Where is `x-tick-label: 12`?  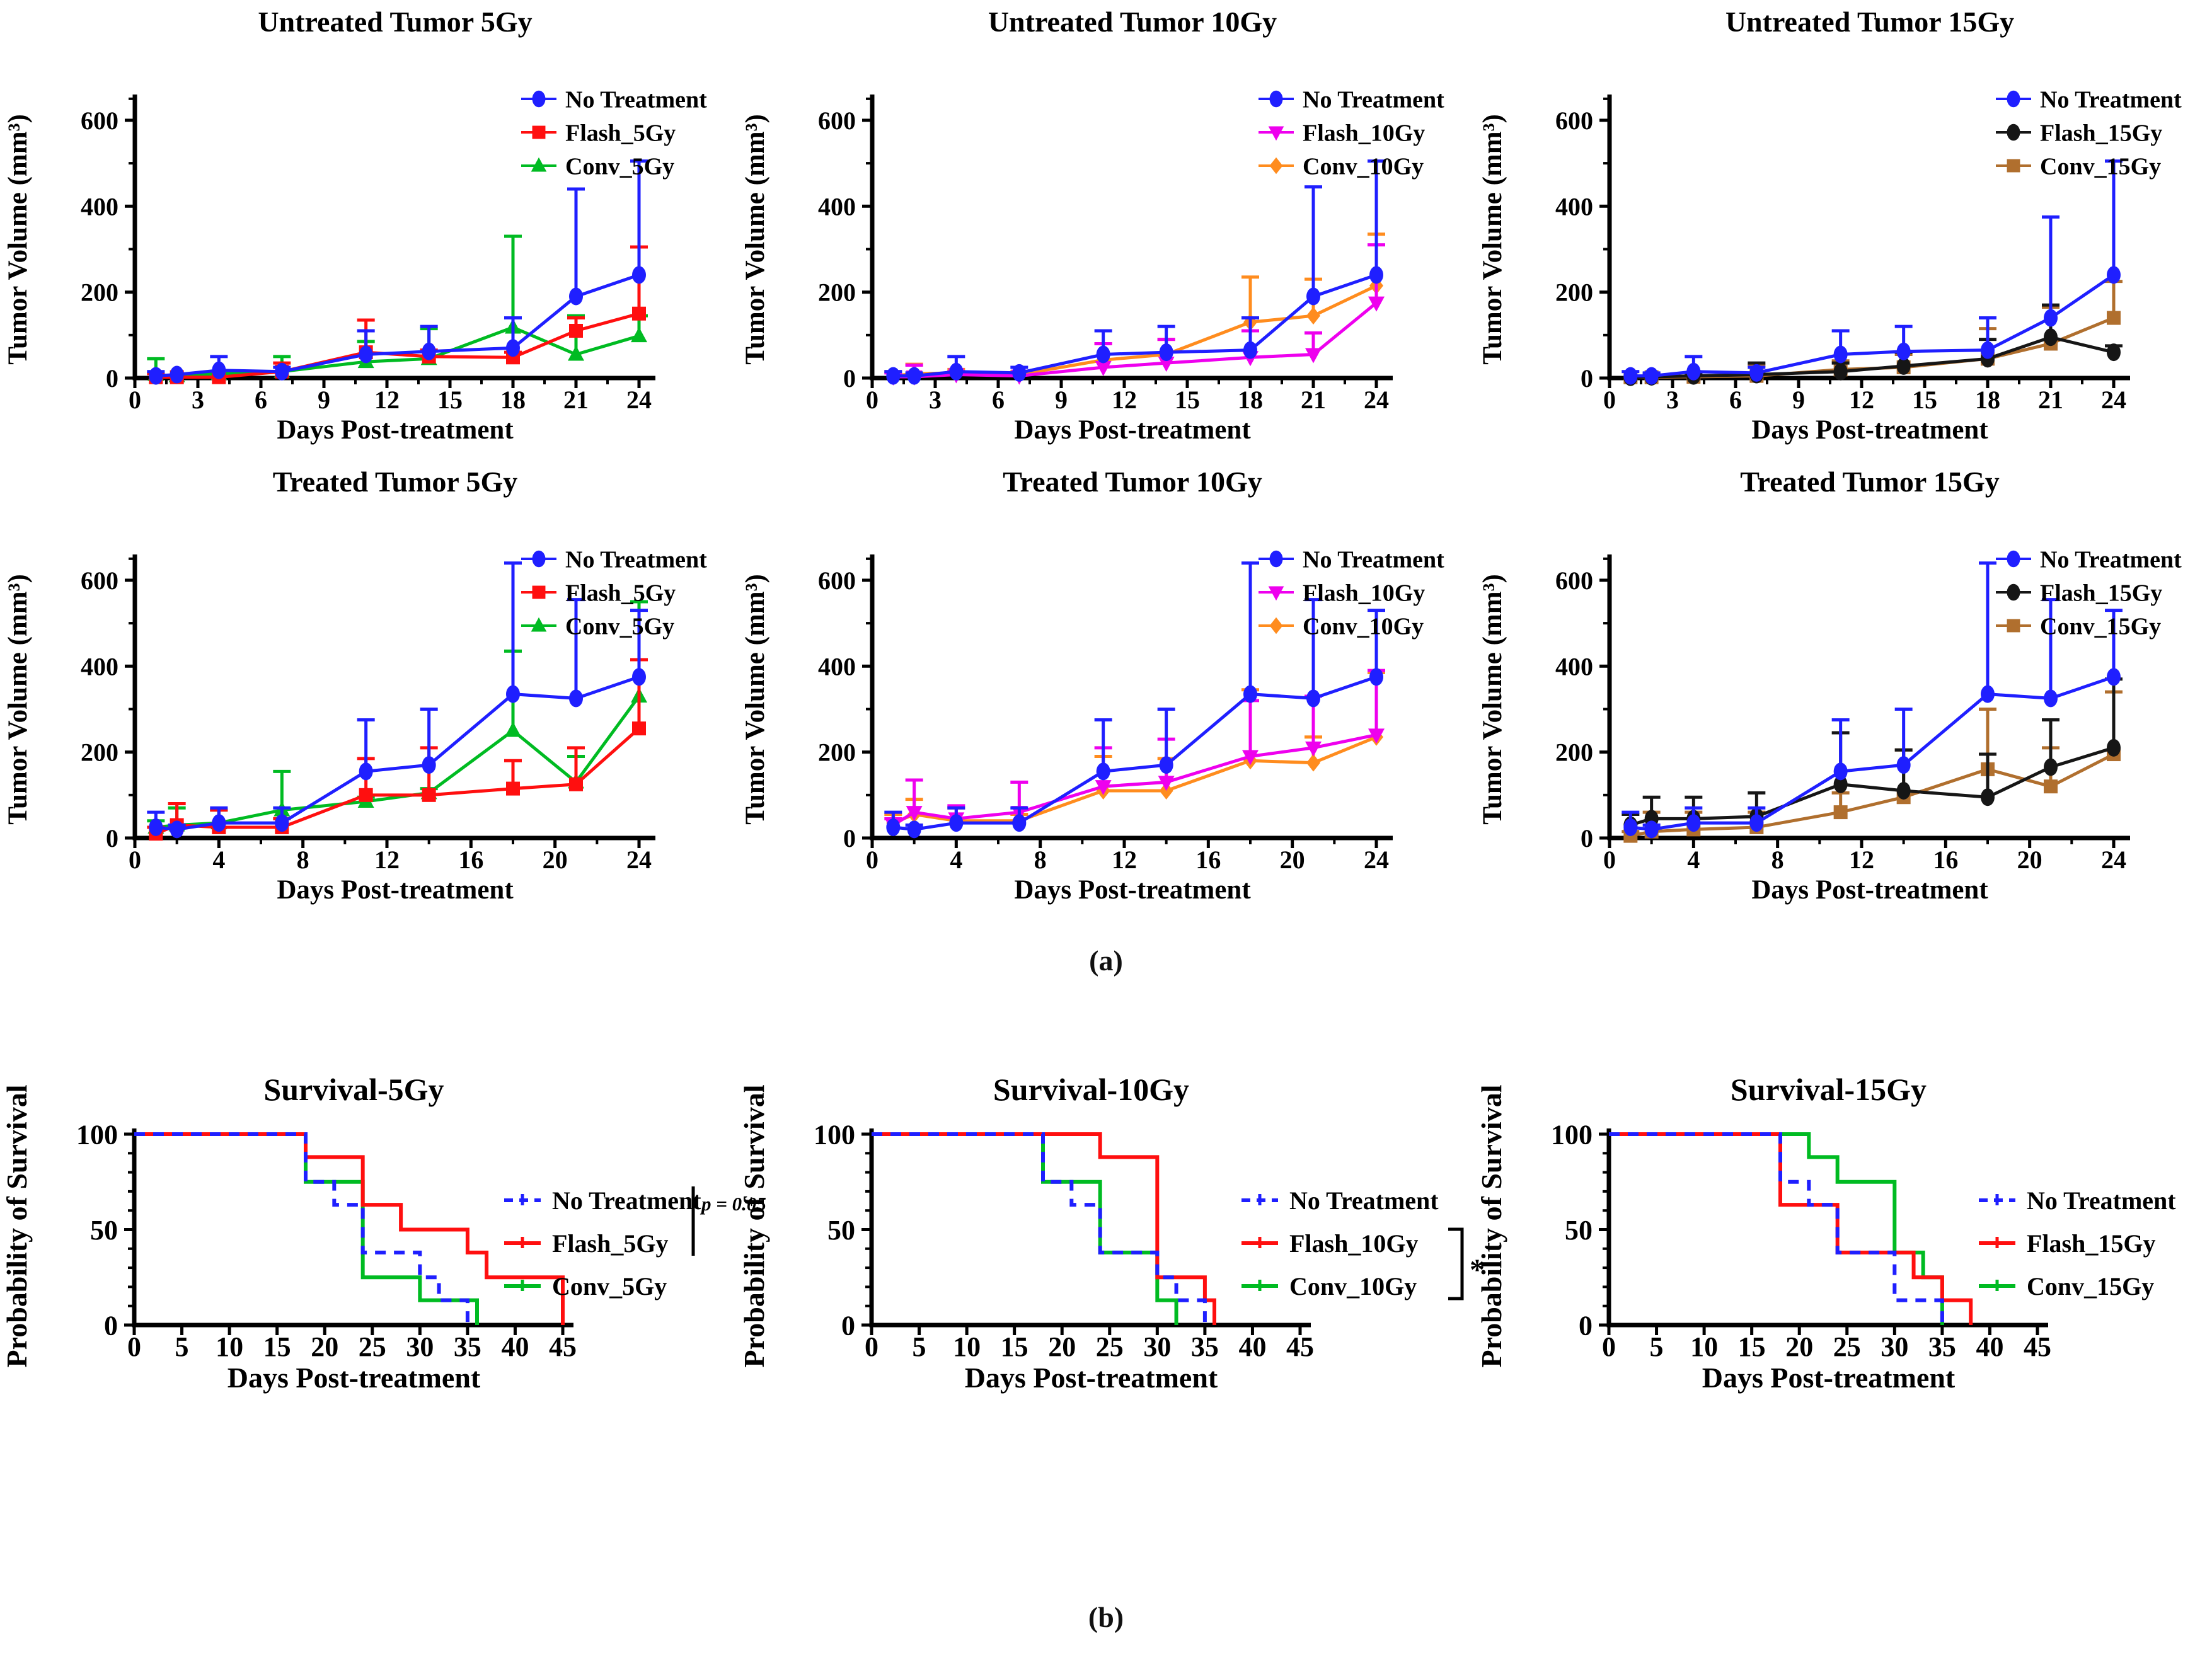
x-tick-label: 12 is located at coordinates (1124, 400).